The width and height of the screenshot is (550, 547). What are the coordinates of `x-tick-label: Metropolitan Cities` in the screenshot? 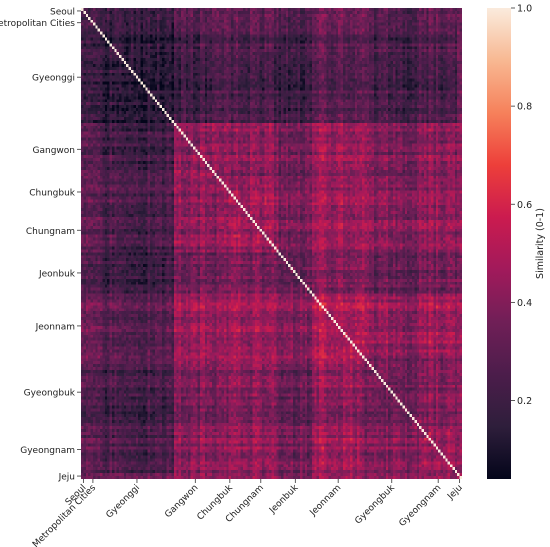 It's located at (64, 515).